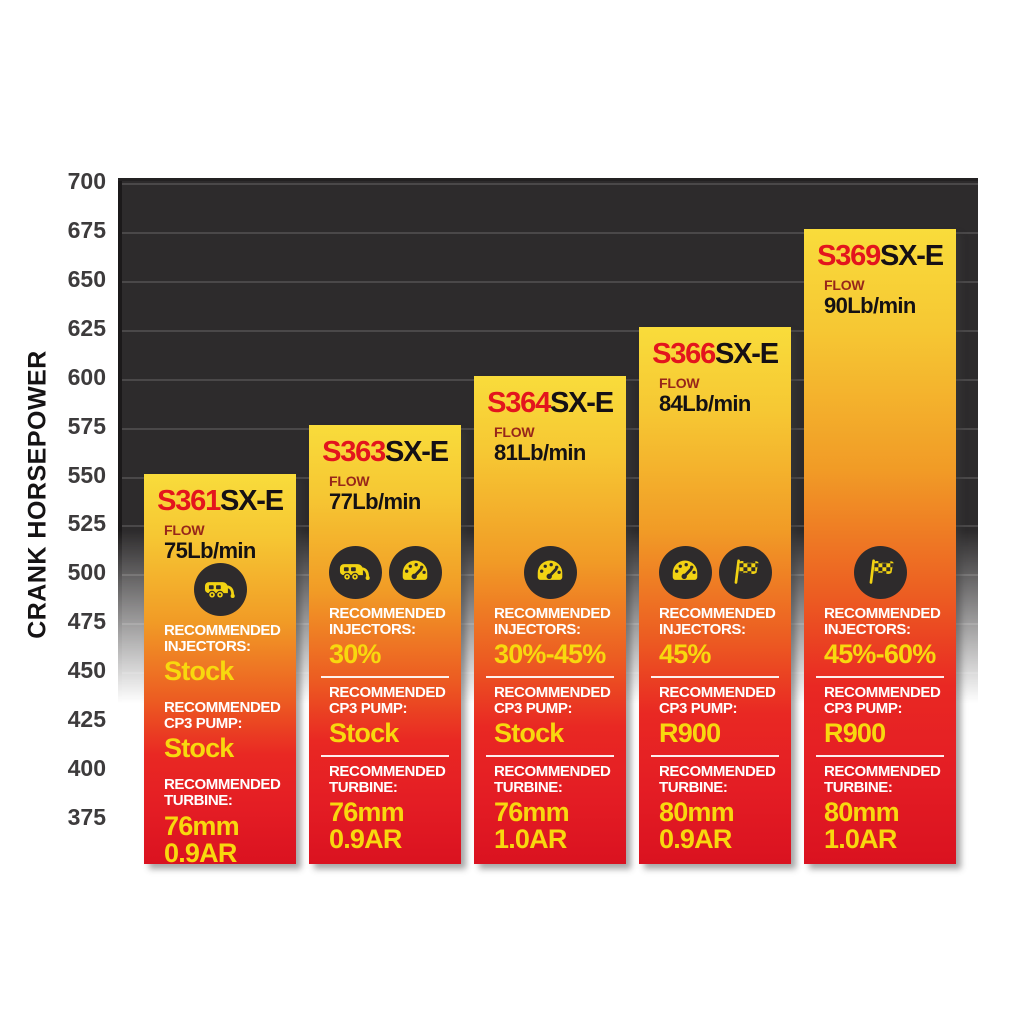  I want to click on y-tick-label: 575, so click(86, 425).